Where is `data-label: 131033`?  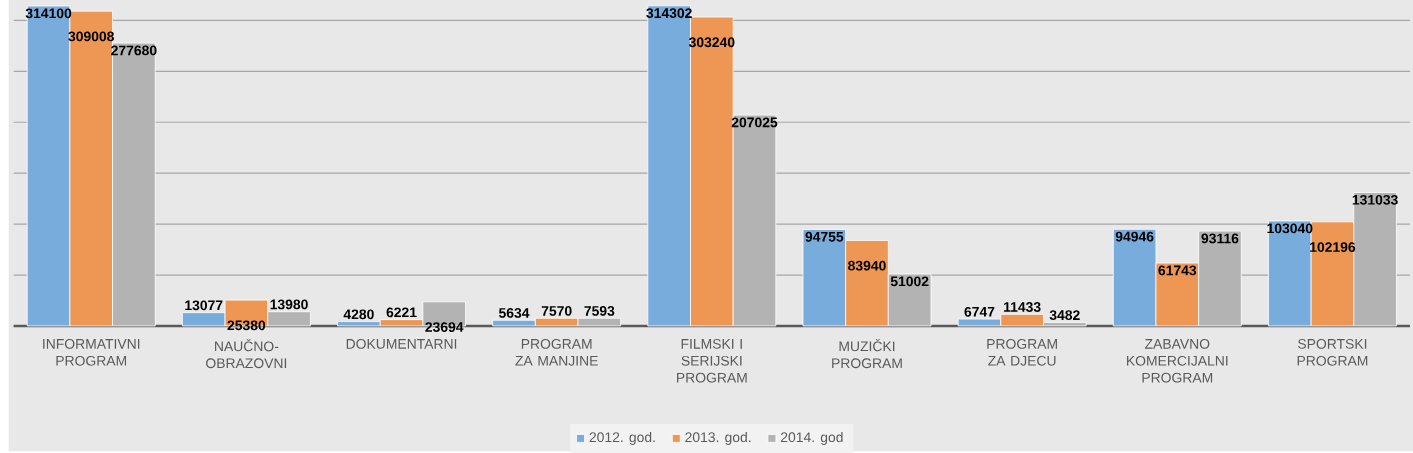
data-label: 131033 is located at coordinates (1375, 199).